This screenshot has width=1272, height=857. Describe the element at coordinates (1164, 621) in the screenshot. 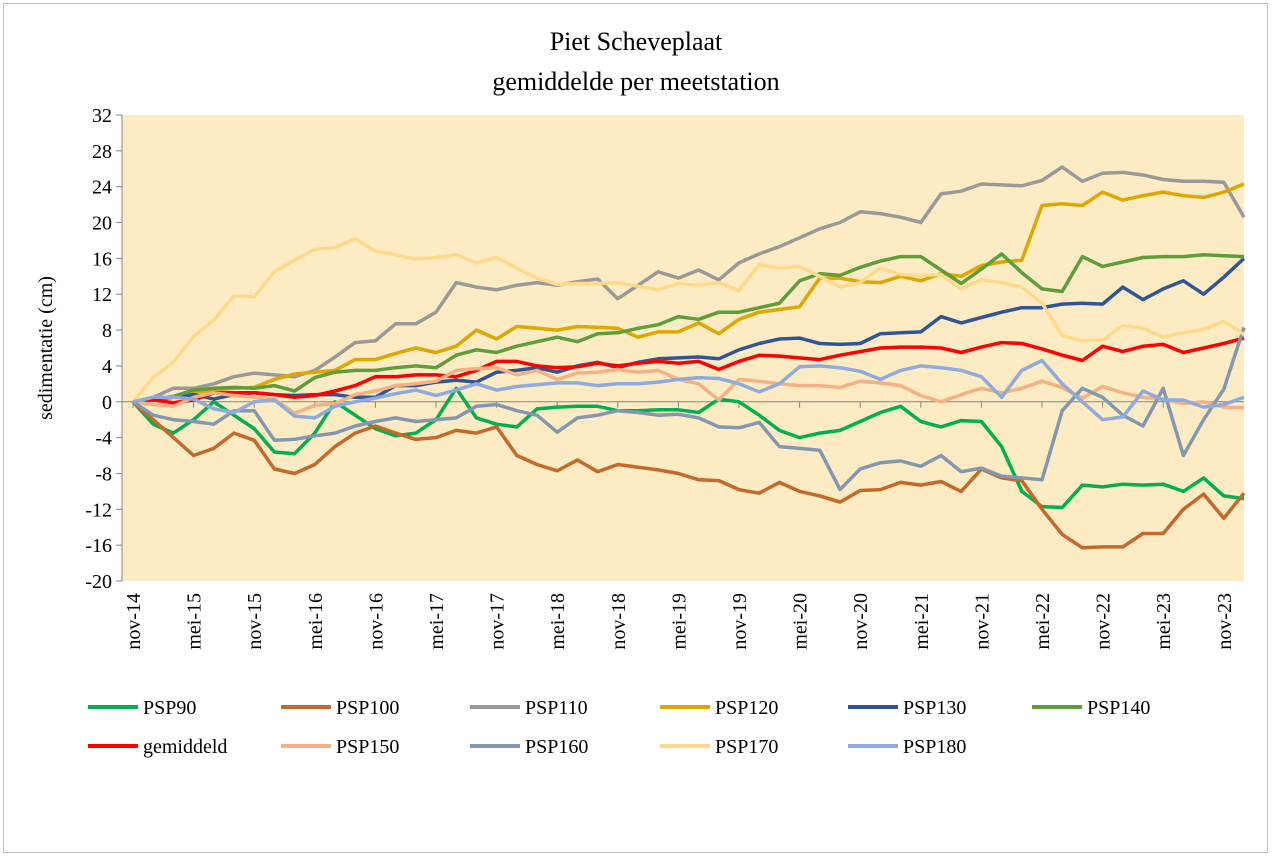

I see `x-tick-label: mei-23` at that location.